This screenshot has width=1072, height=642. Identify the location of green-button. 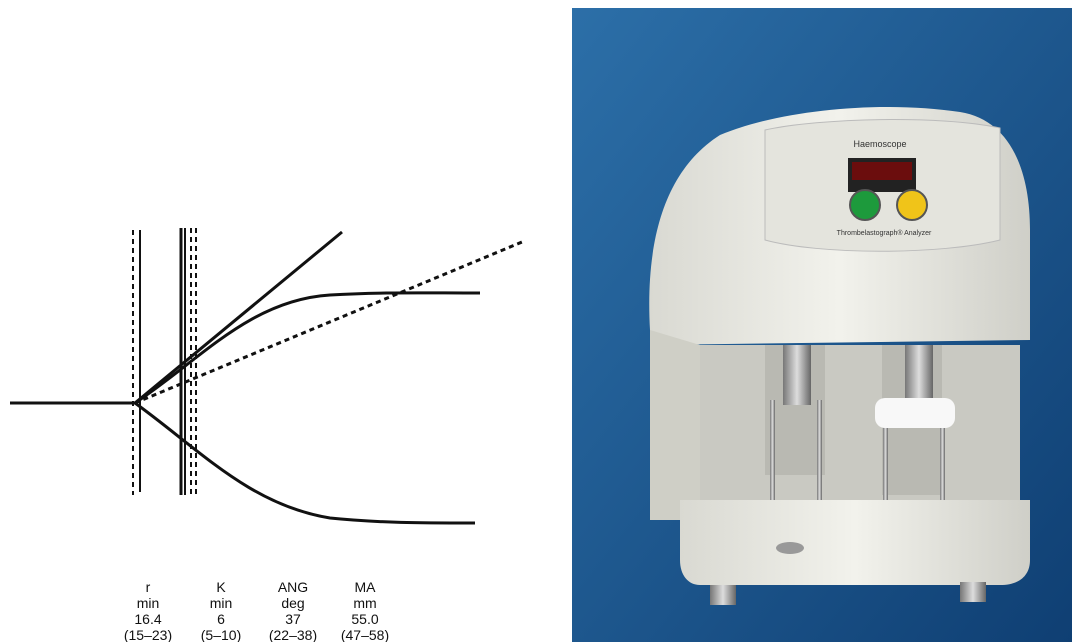
(865, 205).